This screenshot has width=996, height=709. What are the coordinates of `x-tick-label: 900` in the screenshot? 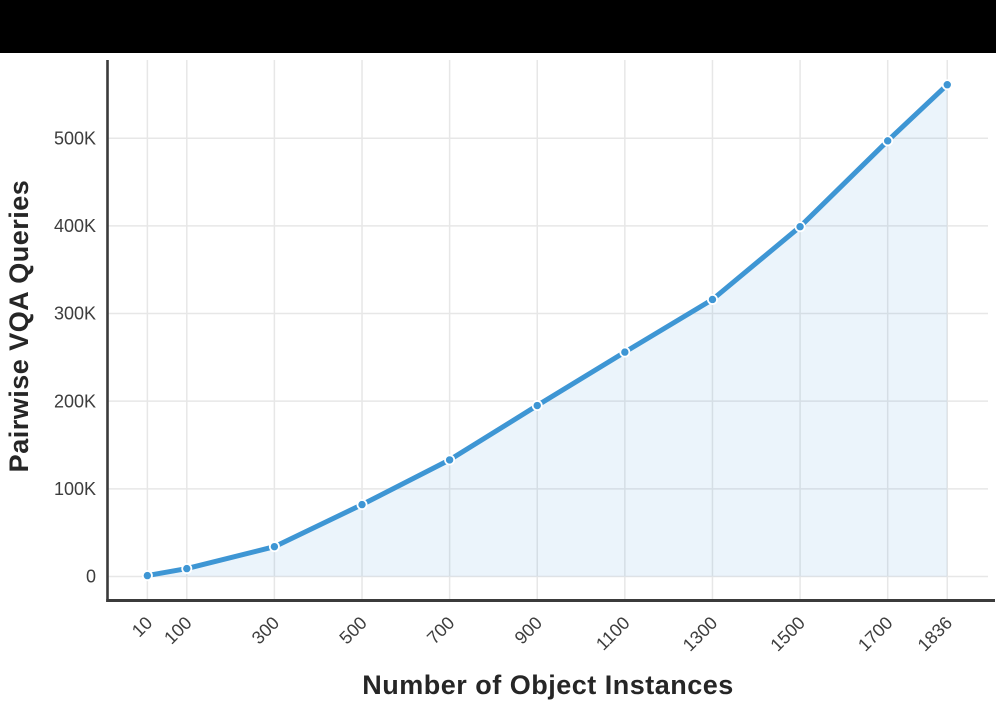 It's located at (528, 630).